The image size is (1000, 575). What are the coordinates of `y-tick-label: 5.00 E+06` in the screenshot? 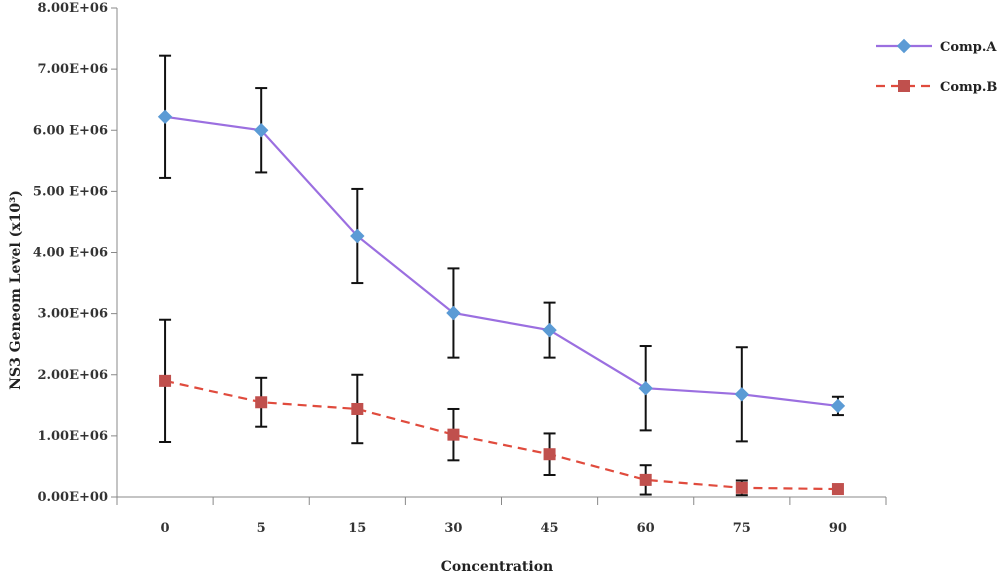 It's located at (70, 191).